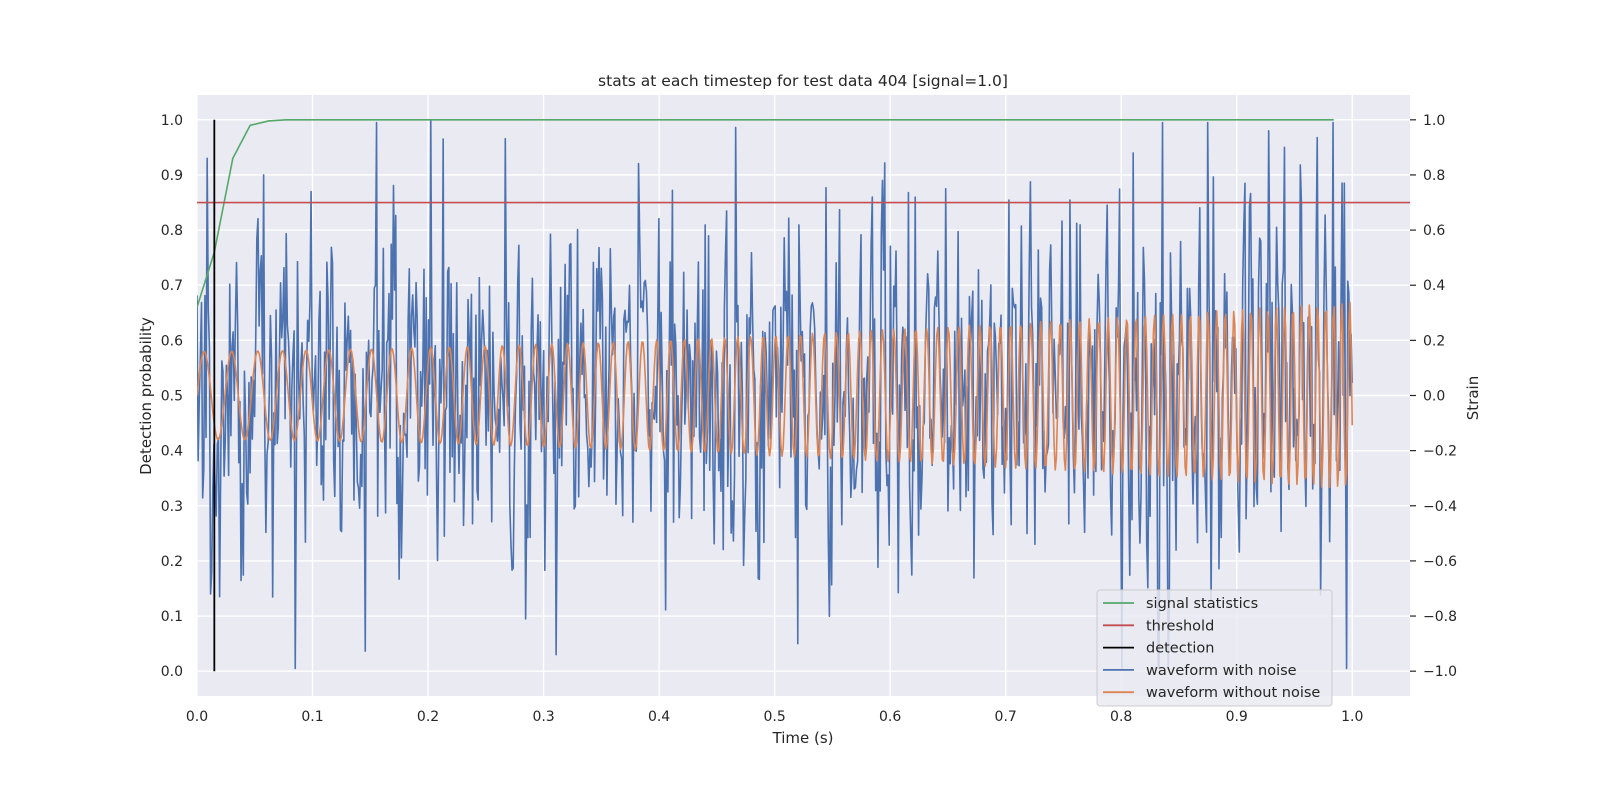 The width and height of the screenshot is (1600, 804). I want to click on y-left-tick-label: 0.2, so click(172, 562).